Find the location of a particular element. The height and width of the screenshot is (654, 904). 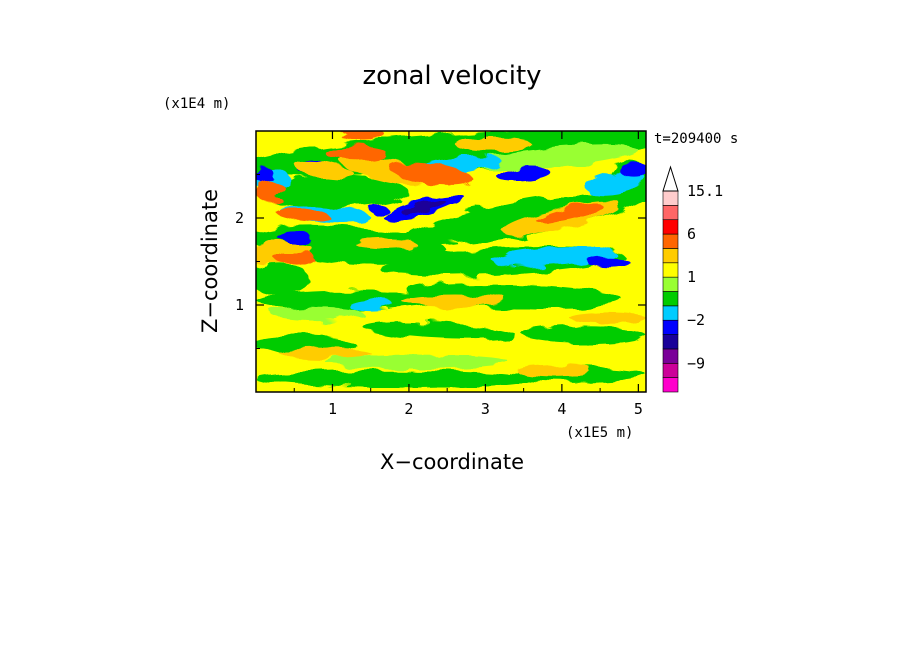

x-scale-label: (x1E5 m) is located at coordinates (599, 433).